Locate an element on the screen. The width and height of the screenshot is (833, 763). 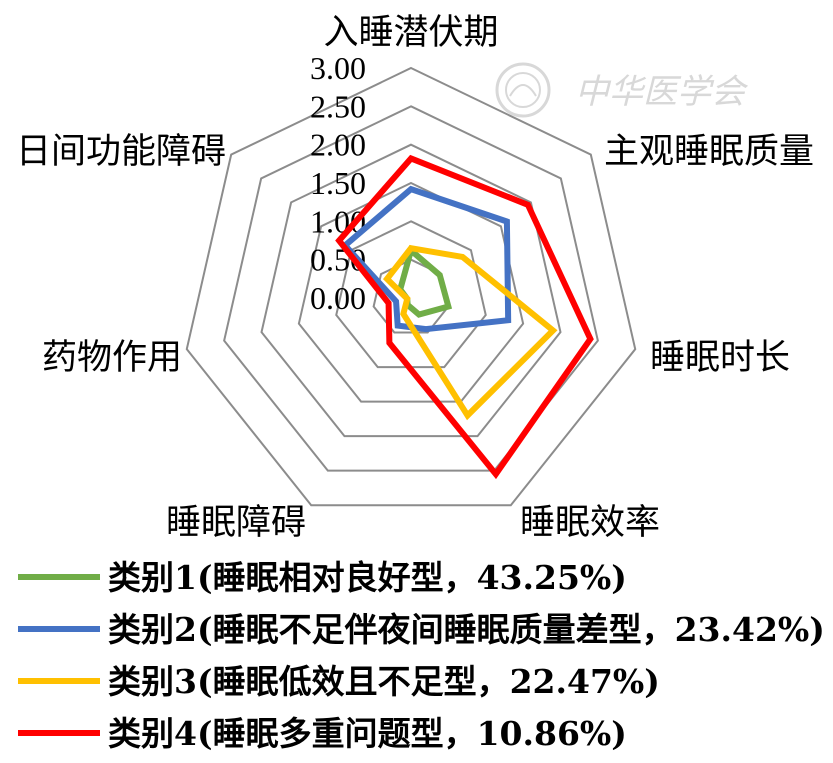
axis-label: 睡眠效率 is located at coordinates (590, 523).